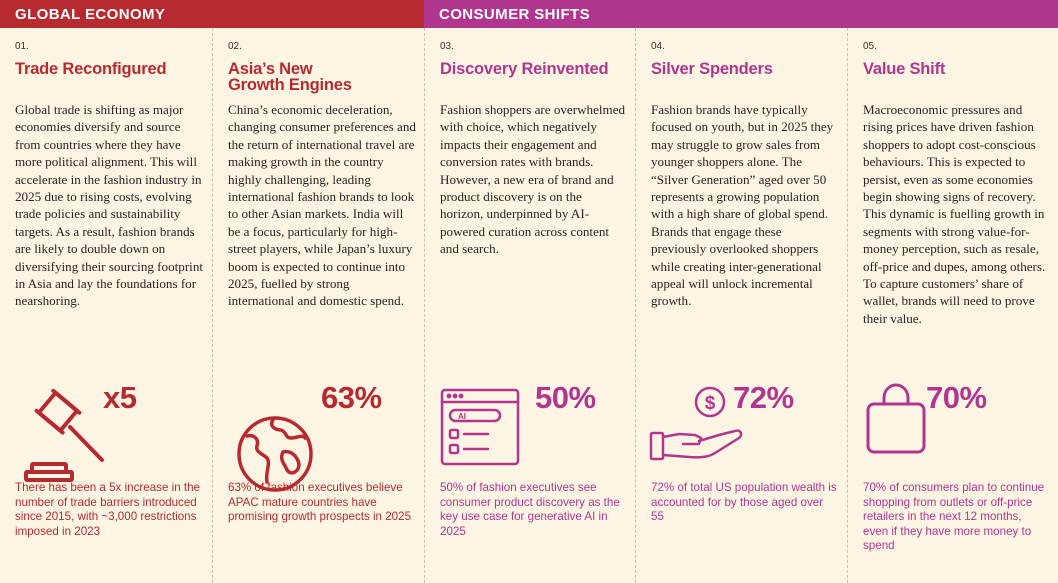  What do you see at coordinates (290, 77) in the screenshot?
I see `trend-title: Asia’s New Growth Engines` at bounding box center [290, 77].